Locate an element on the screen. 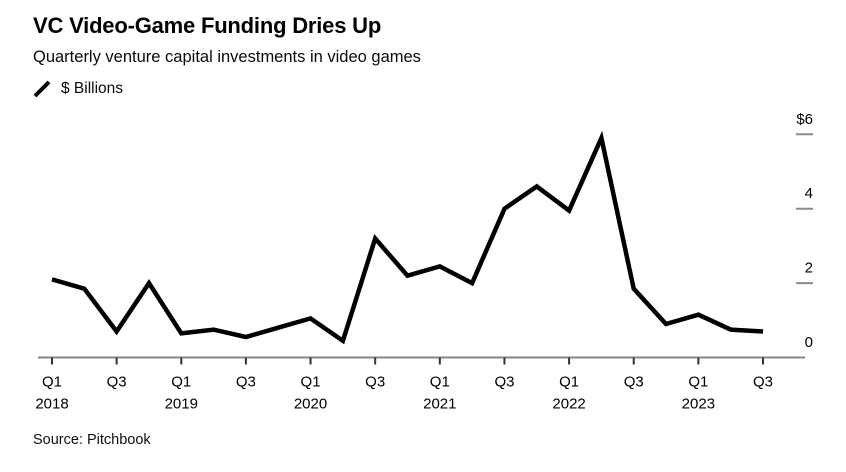  x-axis-year-label: 2023 is located at coordinates (698, 404).